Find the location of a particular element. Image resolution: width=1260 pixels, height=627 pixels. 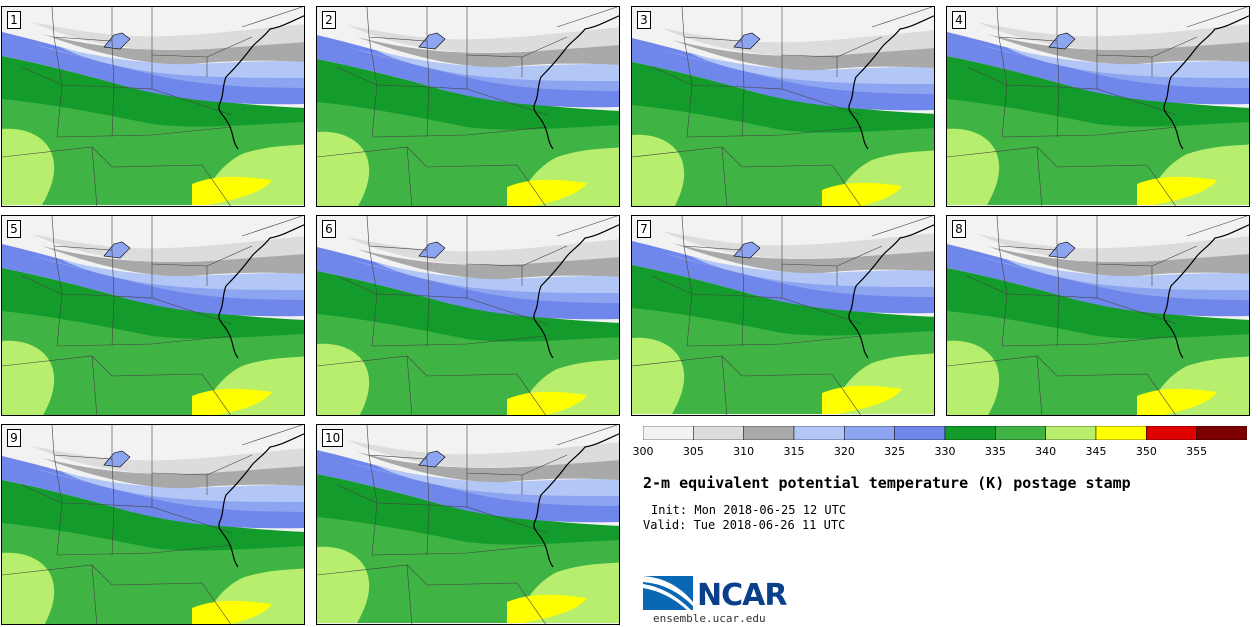

member-number-label: 9 is located at coordinates (14, 438).